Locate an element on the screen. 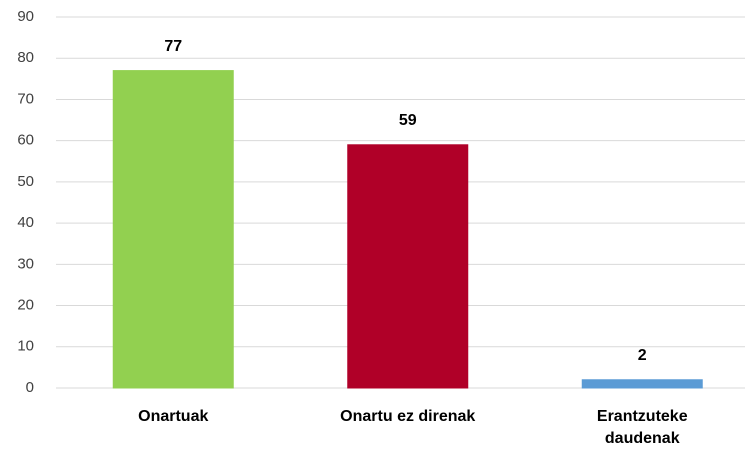 The width and height of the screenshot is (747, 458). value-label: 59 is located at coordinates (408, 120).